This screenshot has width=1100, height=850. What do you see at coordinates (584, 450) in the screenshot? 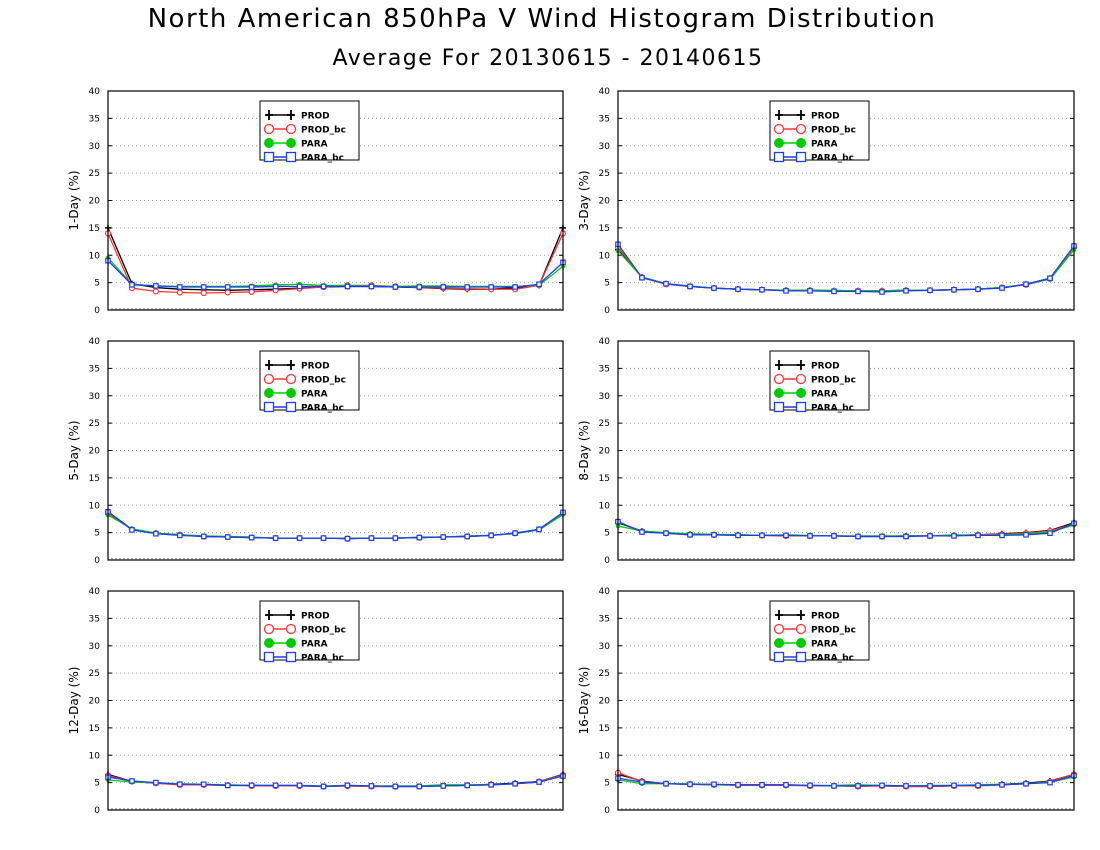
I see `y-axis-label: 8-Day (%)` at bounding box center [584, 450].